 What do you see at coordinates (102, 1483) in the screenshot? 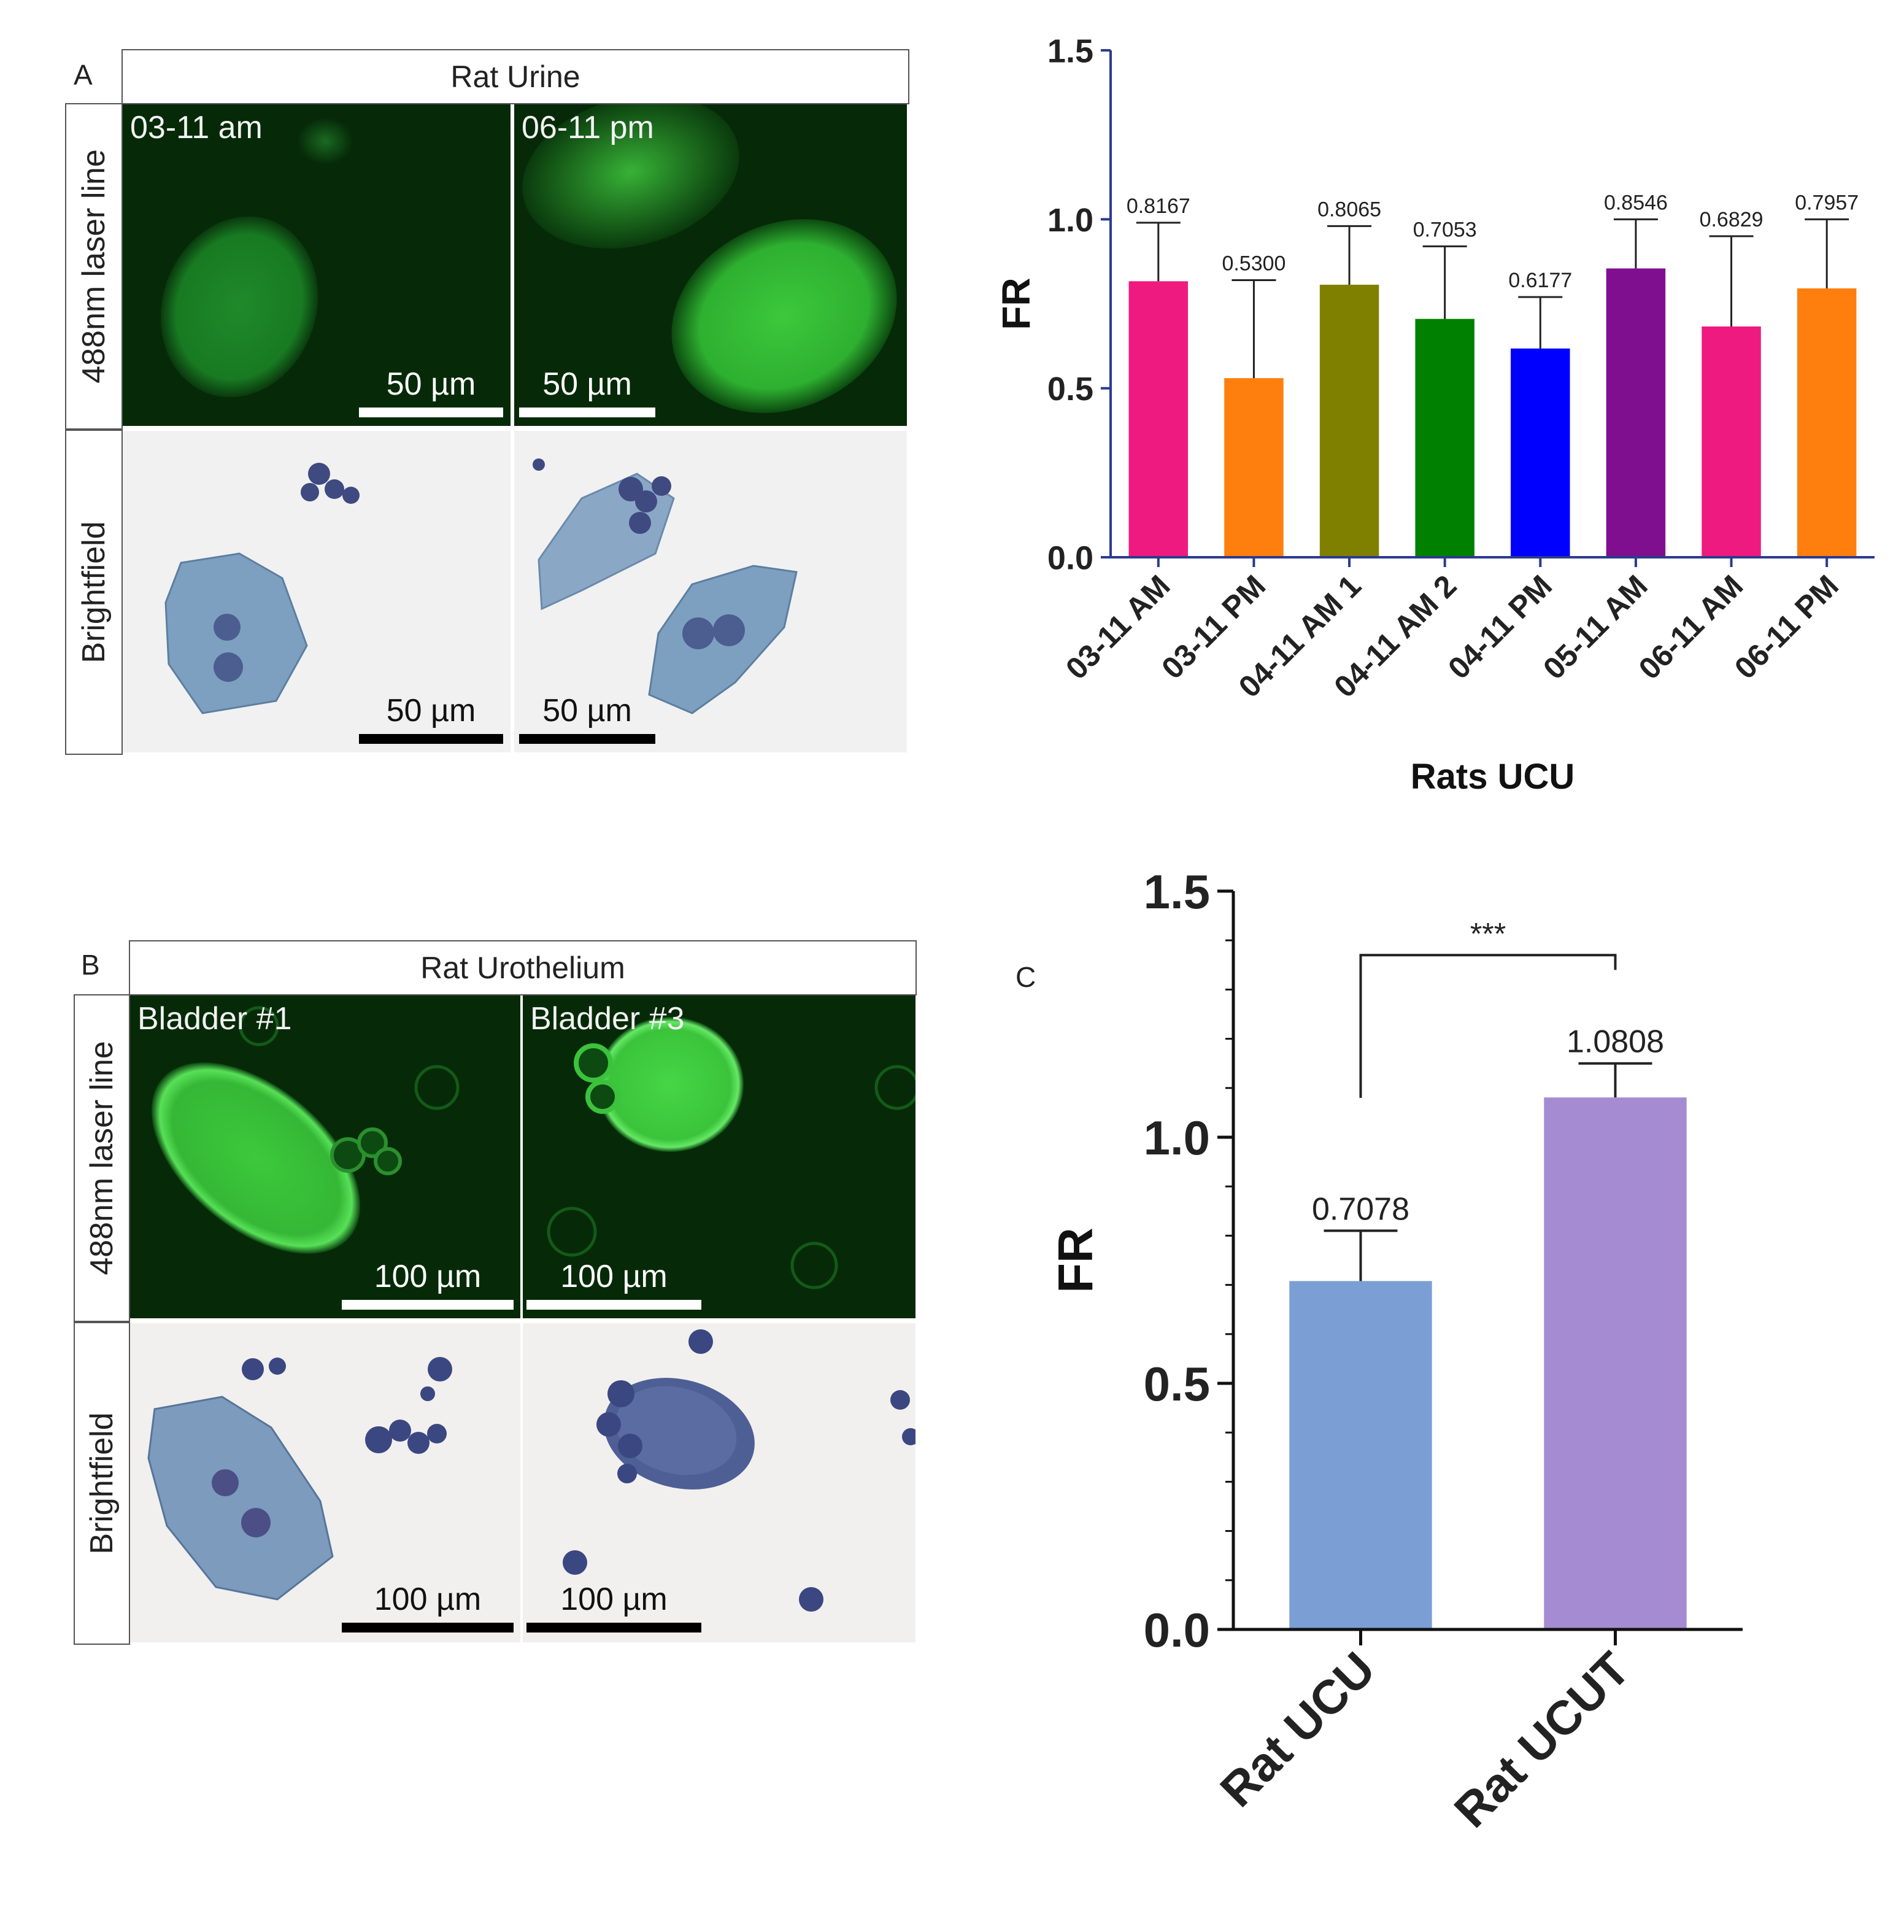
I see `panel-b-row-label-brightfield: Brightfield` at bounding box center [102, 1483].